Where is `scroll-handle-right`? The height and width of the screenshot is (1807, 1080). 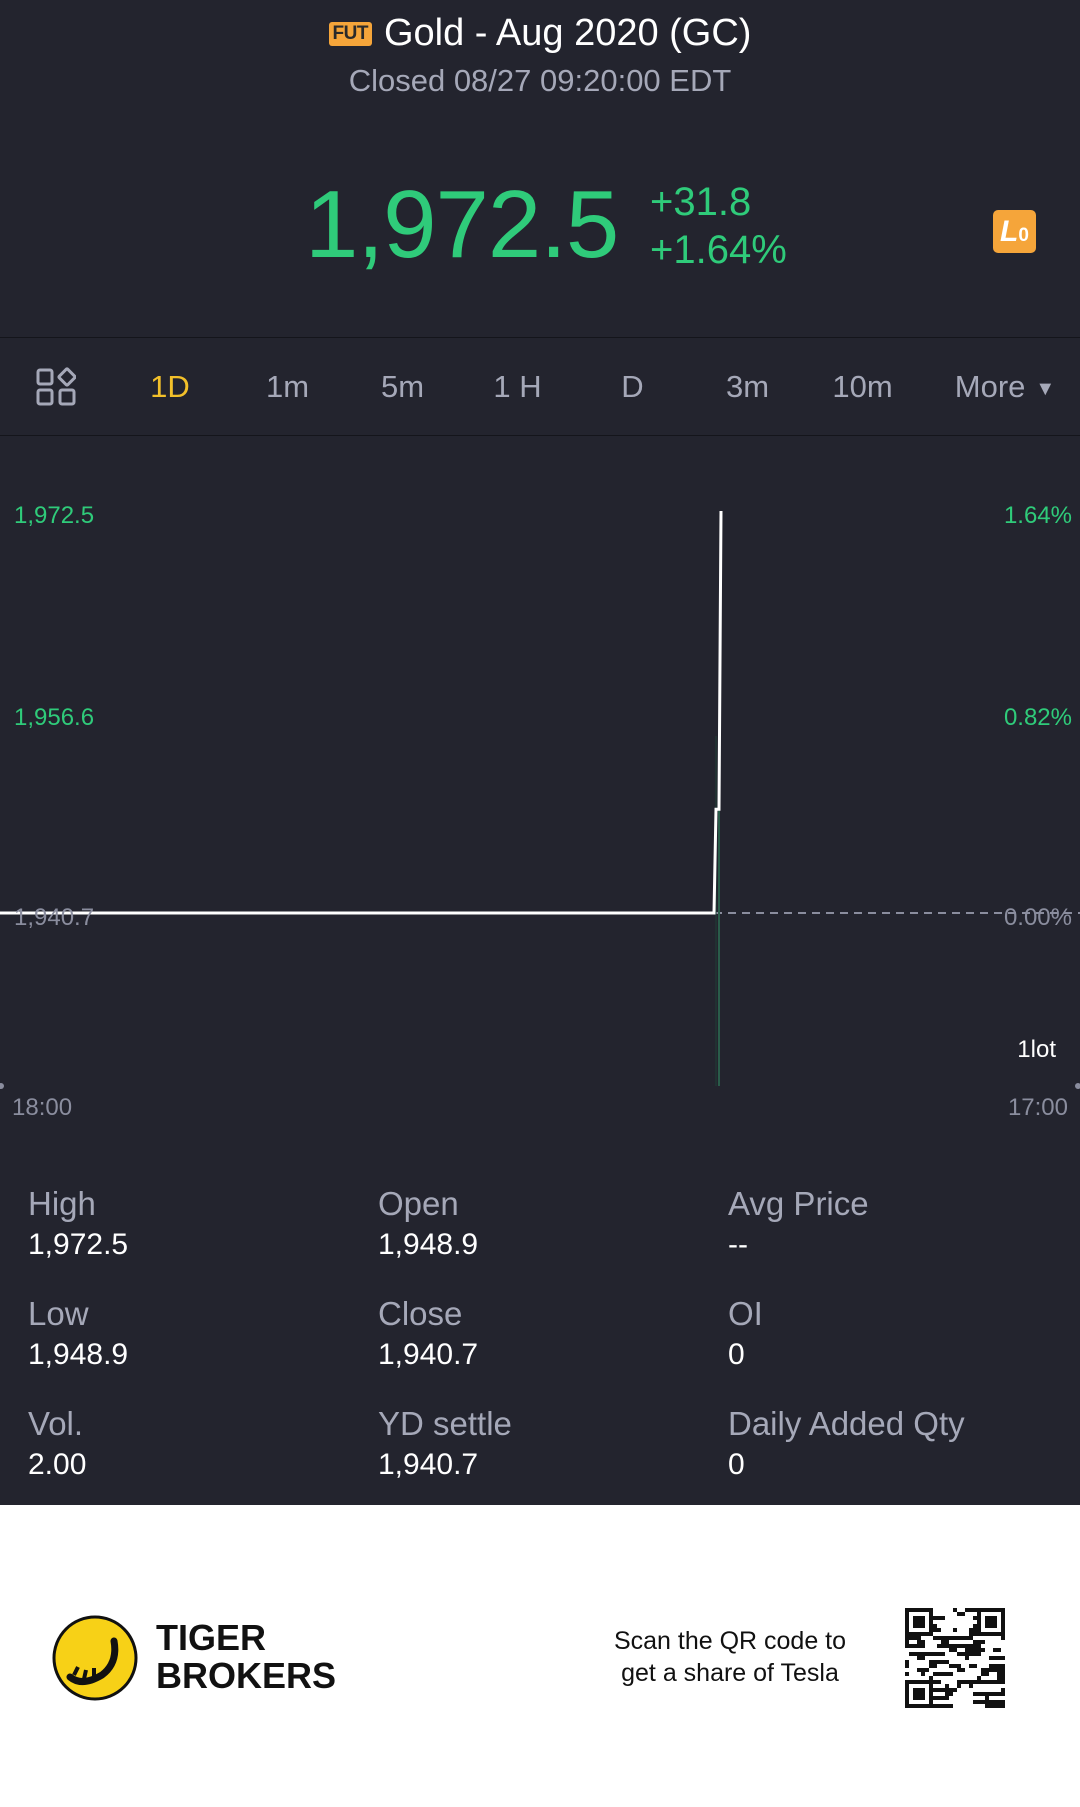 scroll-handle-right is located at coordinates (1077, 1086).